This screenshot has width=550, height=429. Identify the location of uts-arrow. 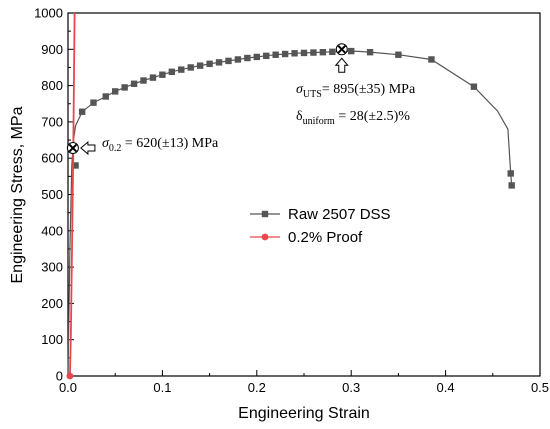
(341, 65).